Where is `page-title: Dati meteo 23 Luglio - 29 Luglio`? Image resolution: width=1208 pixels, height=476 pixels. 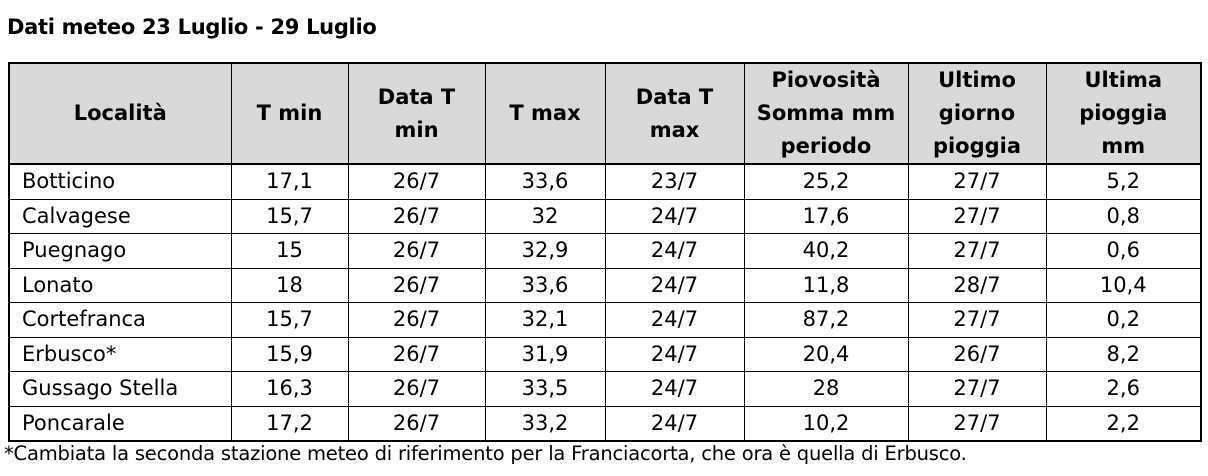 page-title: Dati meteo 23 Luglio - 29 Luglio is located at coordinates (192, 27).